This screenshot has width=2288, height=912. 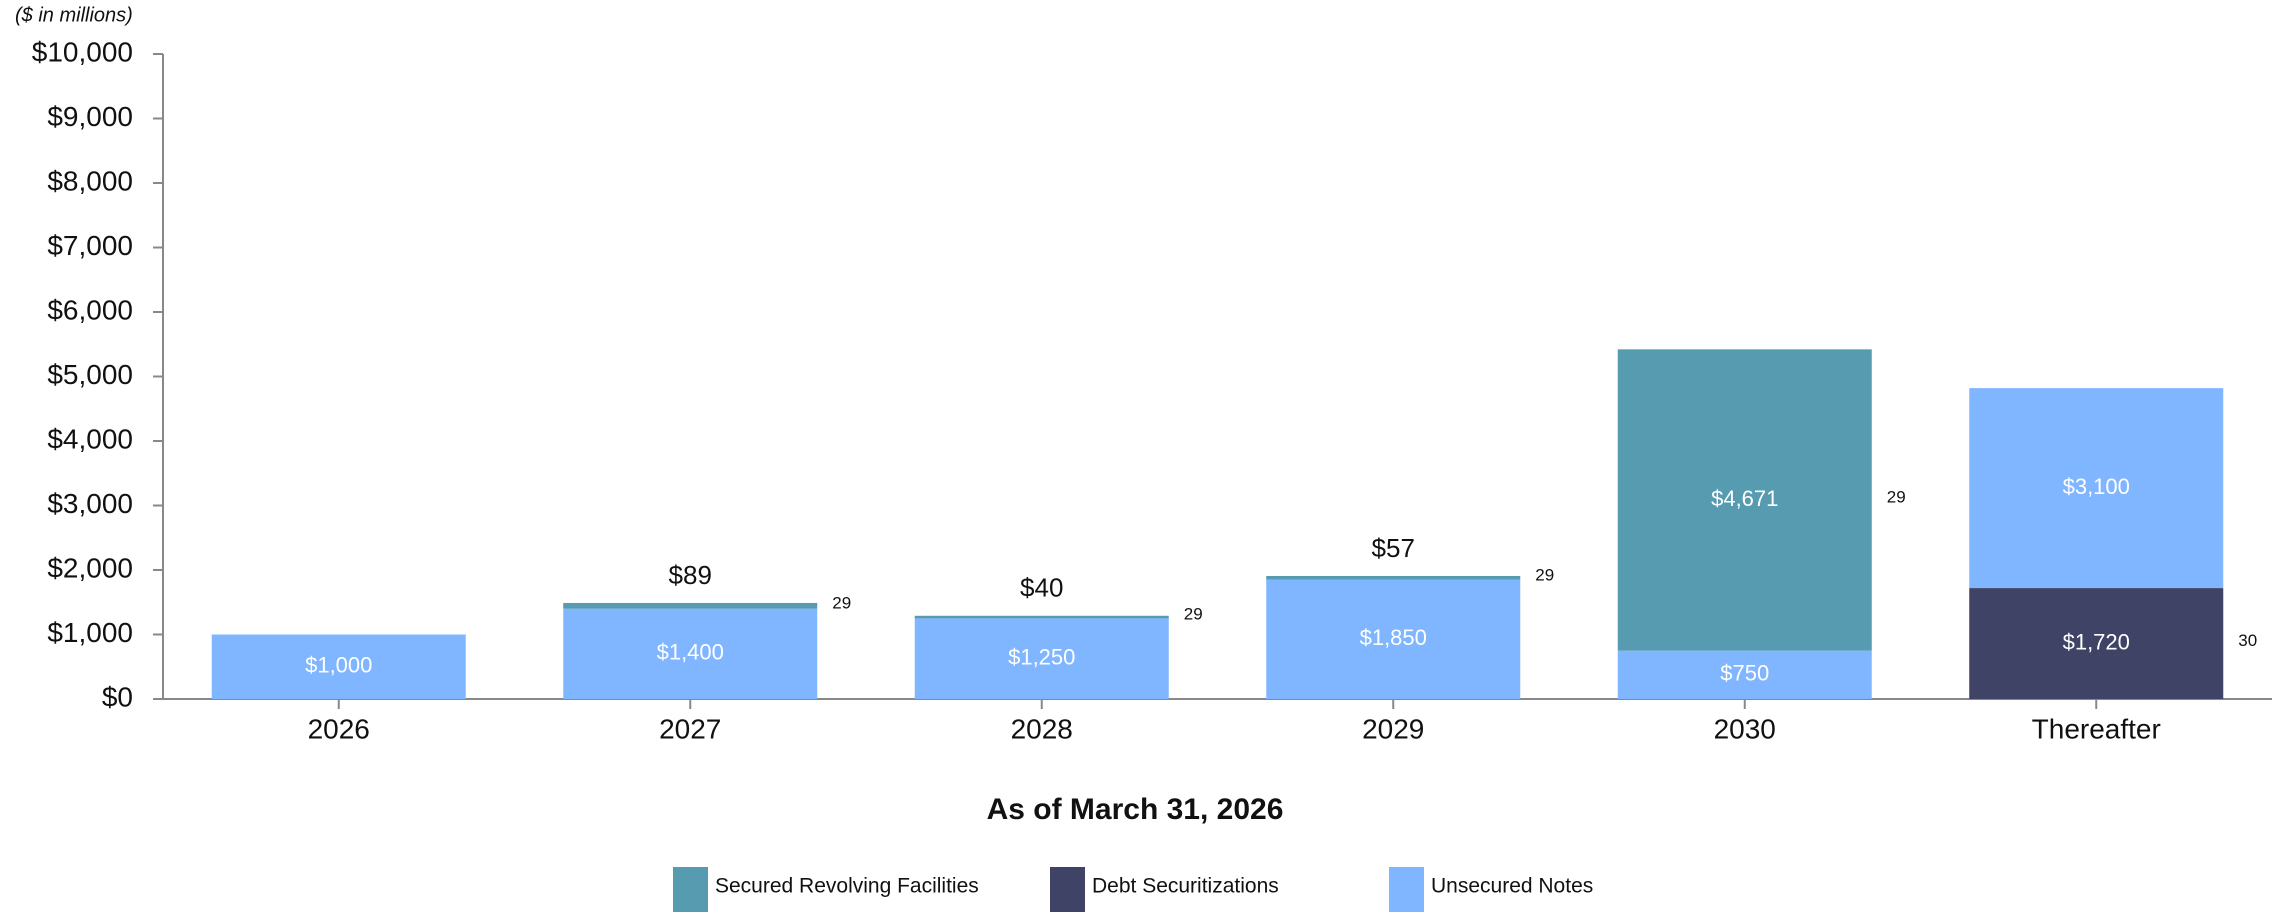 I want to click on value-label: $3,100, so click(x=2096, y=486).